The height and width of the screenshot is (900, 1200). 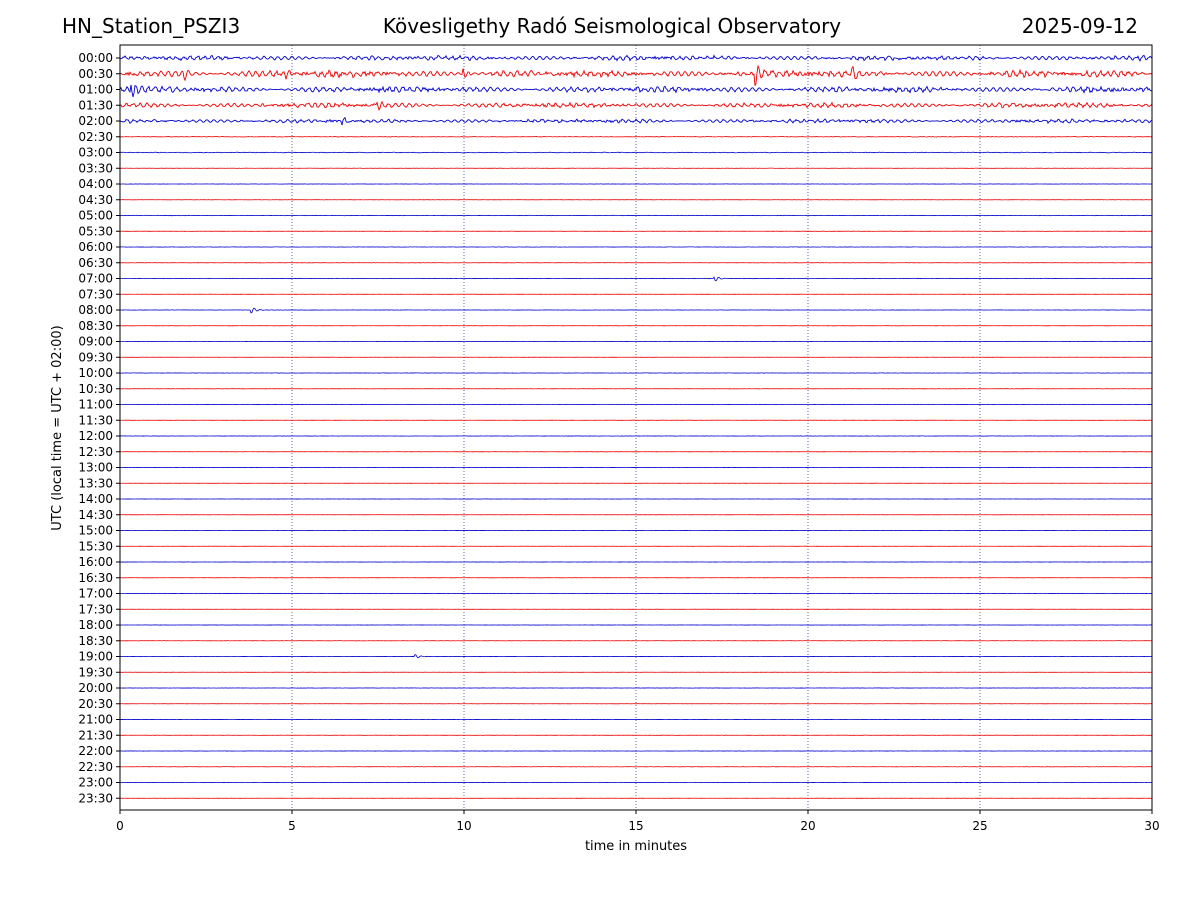 What do you see at coordinates (979, 826) in the screenshot?
I see `x-tick-label: 25` at bounding box center [979, 826].